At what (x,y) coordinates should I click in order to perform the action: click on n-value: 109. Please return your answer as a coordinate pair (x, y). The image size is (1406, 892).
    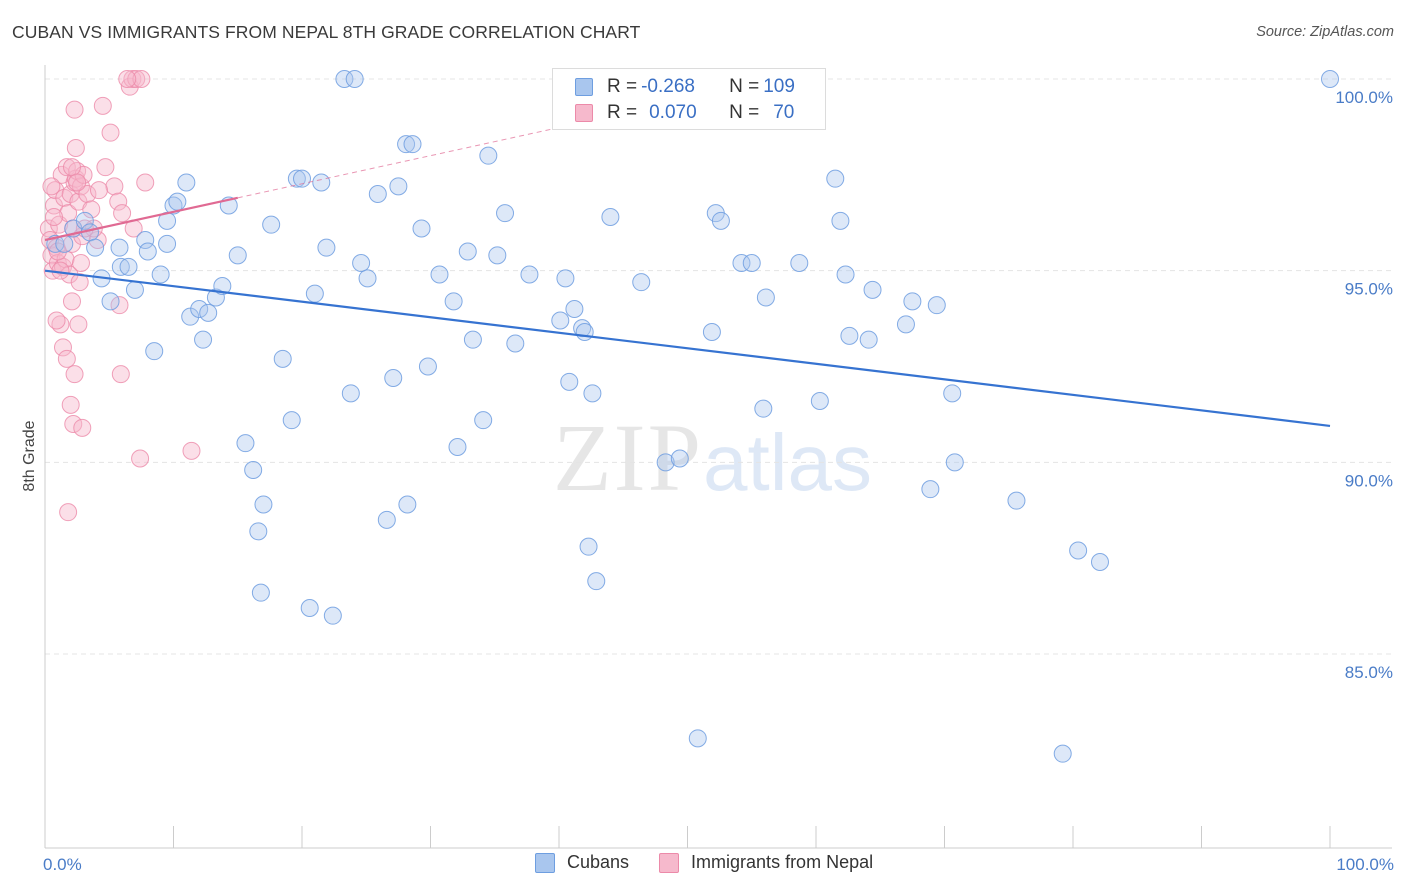
    Looking at the image, I should click on (779, 86).